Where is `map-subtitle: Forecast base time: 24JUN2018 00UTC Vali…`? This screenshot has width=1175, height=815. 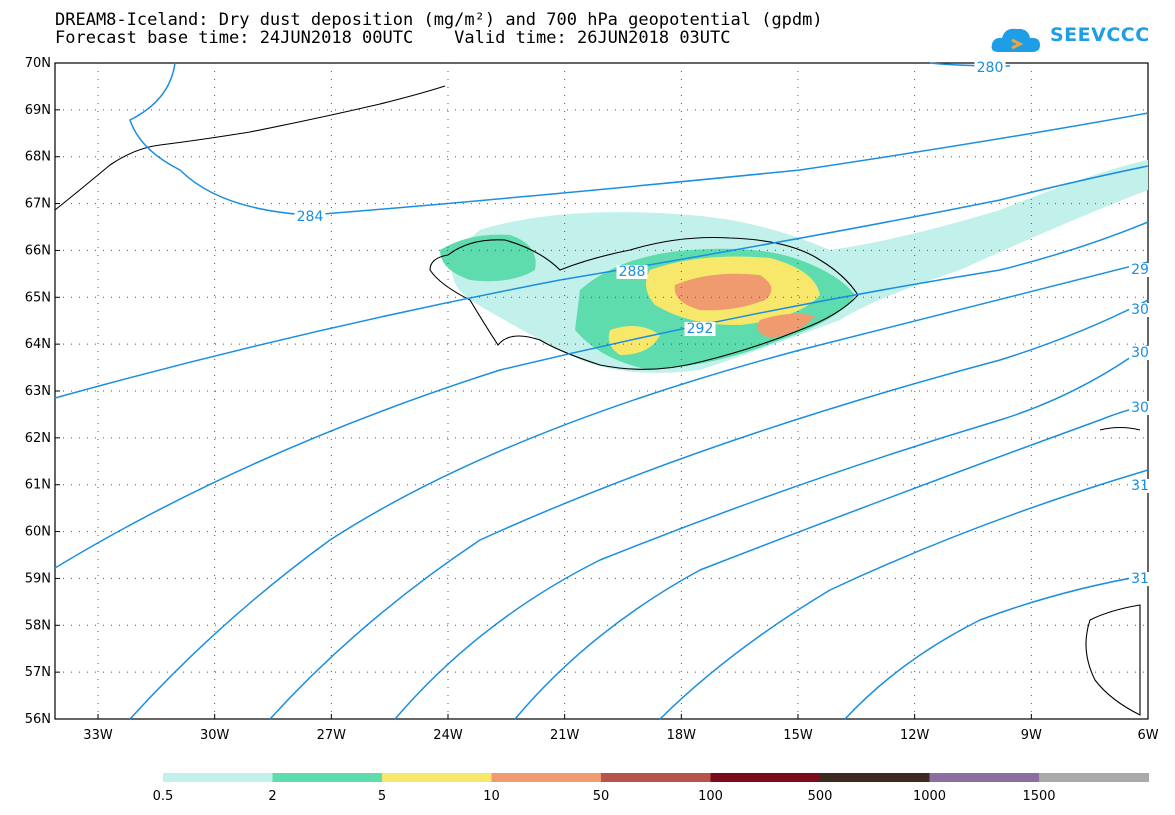 map-subtitle: Forecast base time: 24JUN2018 00UTC Vali… is located at coordinates (393, 38).